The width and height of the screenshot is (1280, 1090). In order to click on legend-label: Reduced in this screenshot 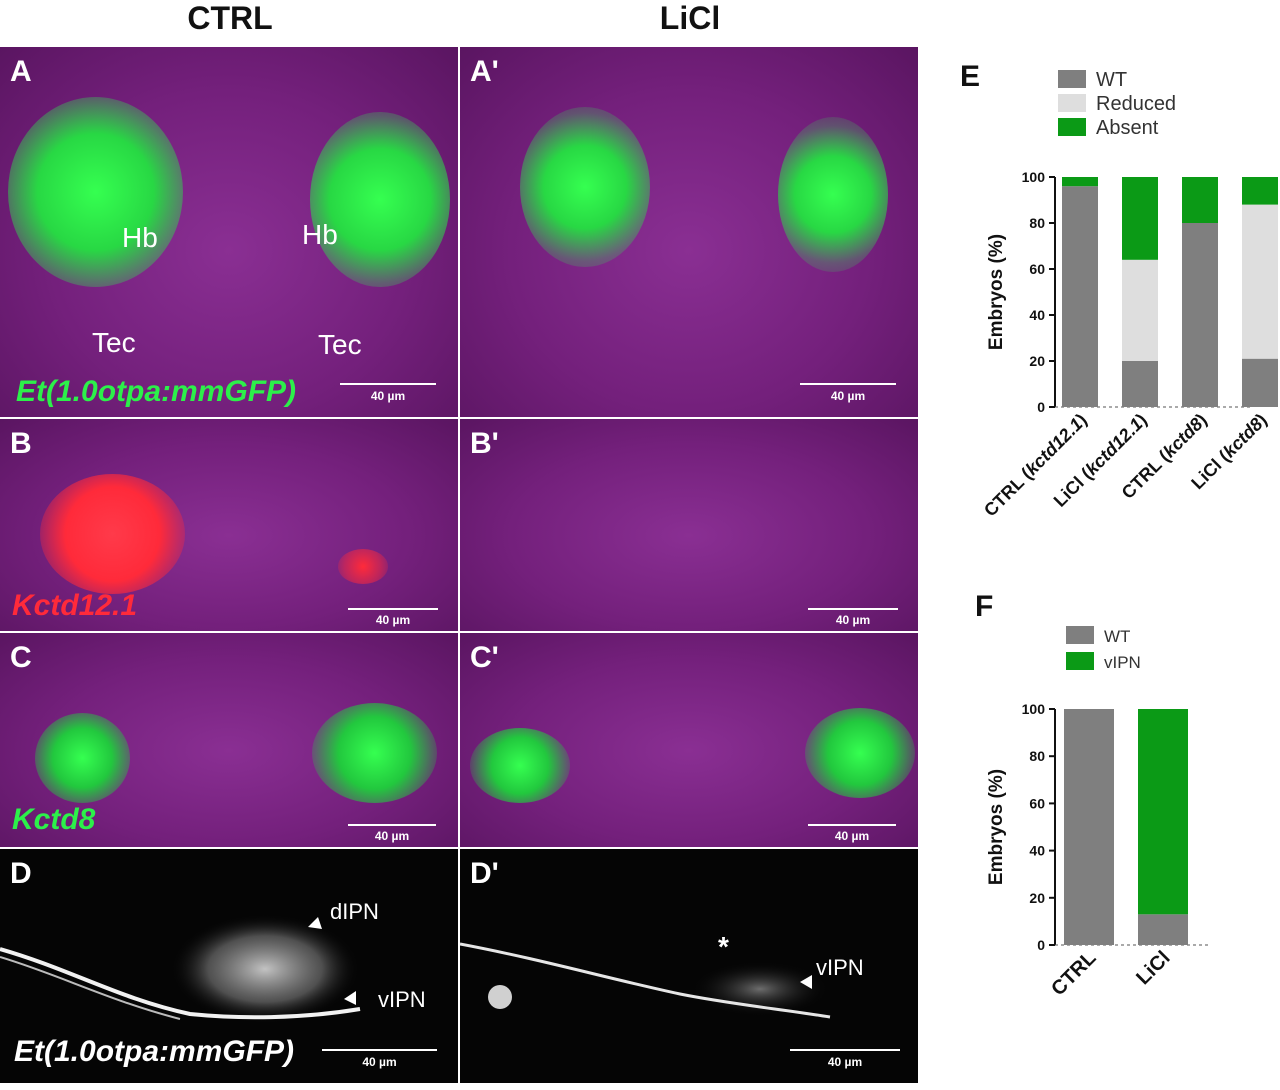, I will do `click(1136, 104)`.